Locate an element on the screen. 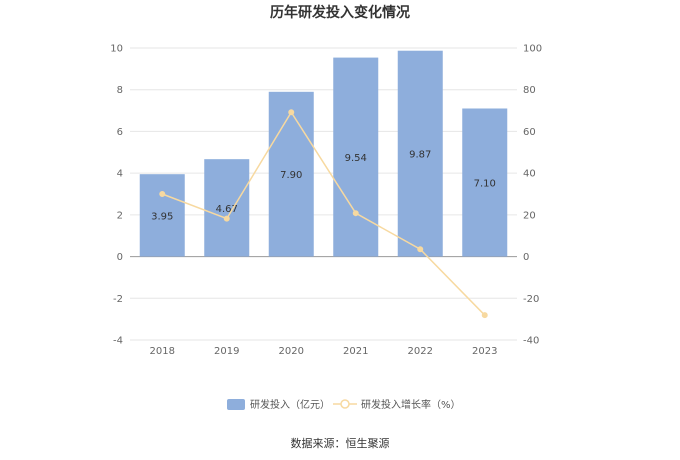 Image resolution: width=680 pixels, height=460 pixels. y-right-tick-label: 60 is located at coordinates (529, 132).